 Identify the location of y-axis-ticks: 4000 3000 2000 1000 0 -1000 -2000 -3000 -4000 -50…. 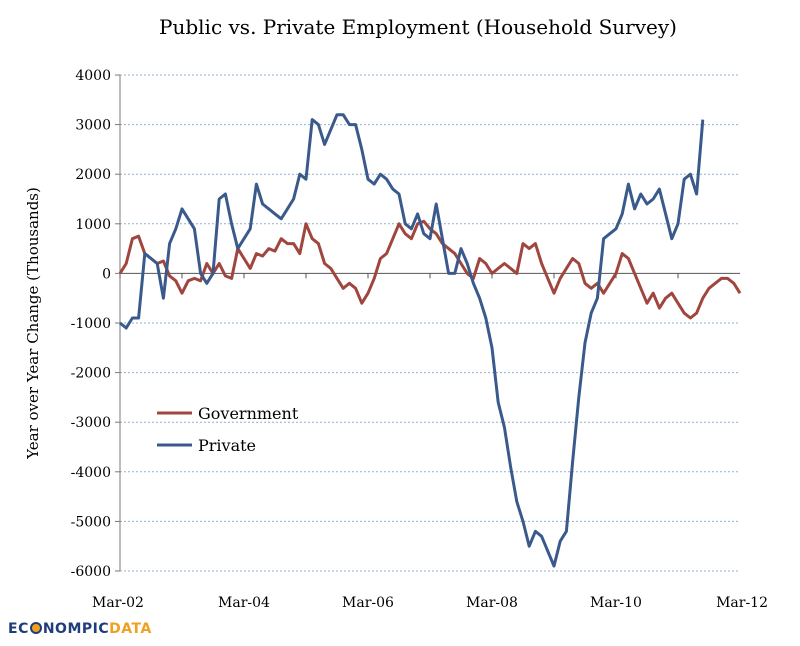
(95, 324).